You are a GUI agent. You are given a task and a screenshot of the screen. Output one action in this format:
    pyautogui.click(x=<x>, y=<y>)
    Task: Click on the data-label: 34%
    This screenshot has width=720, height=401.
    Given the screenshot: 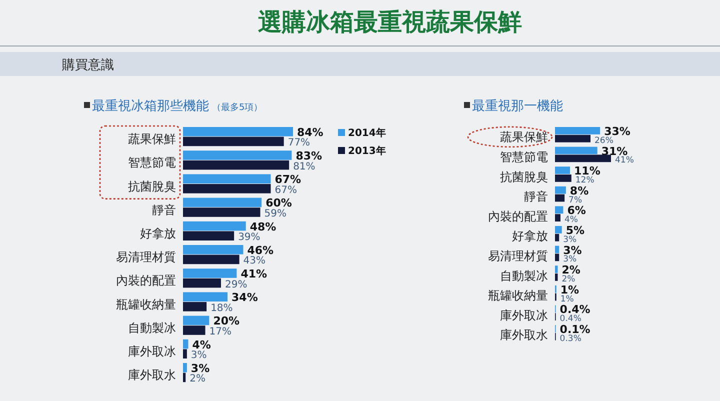 What is the action you would take?
    pyautogui.click(x=245, y=297)
    